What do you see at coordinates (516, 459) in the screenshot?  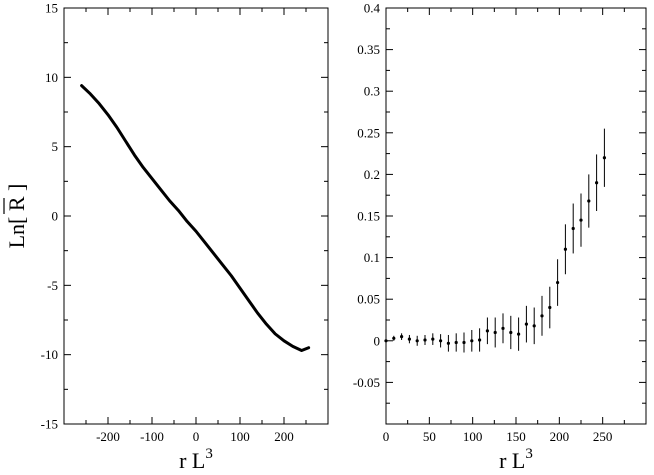 I see `right-x-axis-label: r L3` at bounding box center [516, 459].